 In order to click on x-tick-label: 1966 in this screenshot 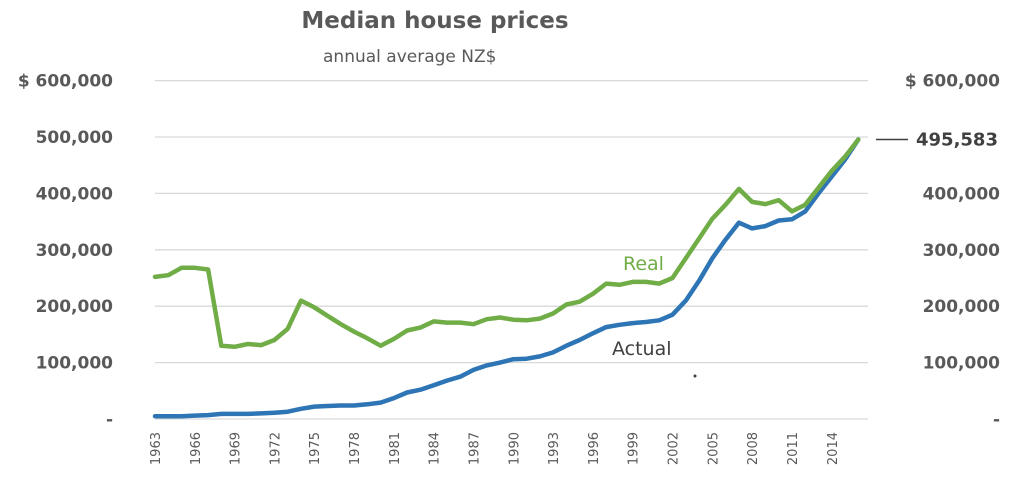, I will do `click(196, 448)`.